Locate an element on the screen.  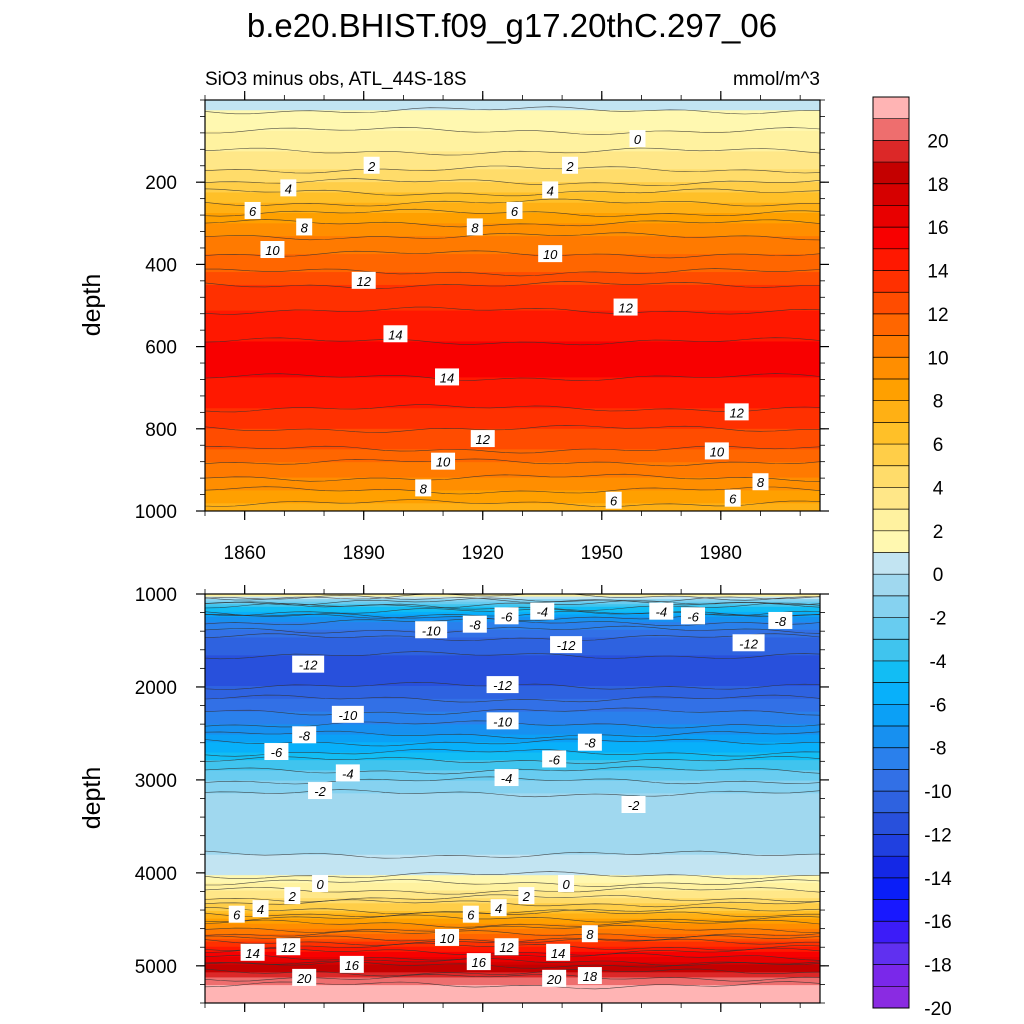
contour-label: 18 is located at coordinates (590, 976).